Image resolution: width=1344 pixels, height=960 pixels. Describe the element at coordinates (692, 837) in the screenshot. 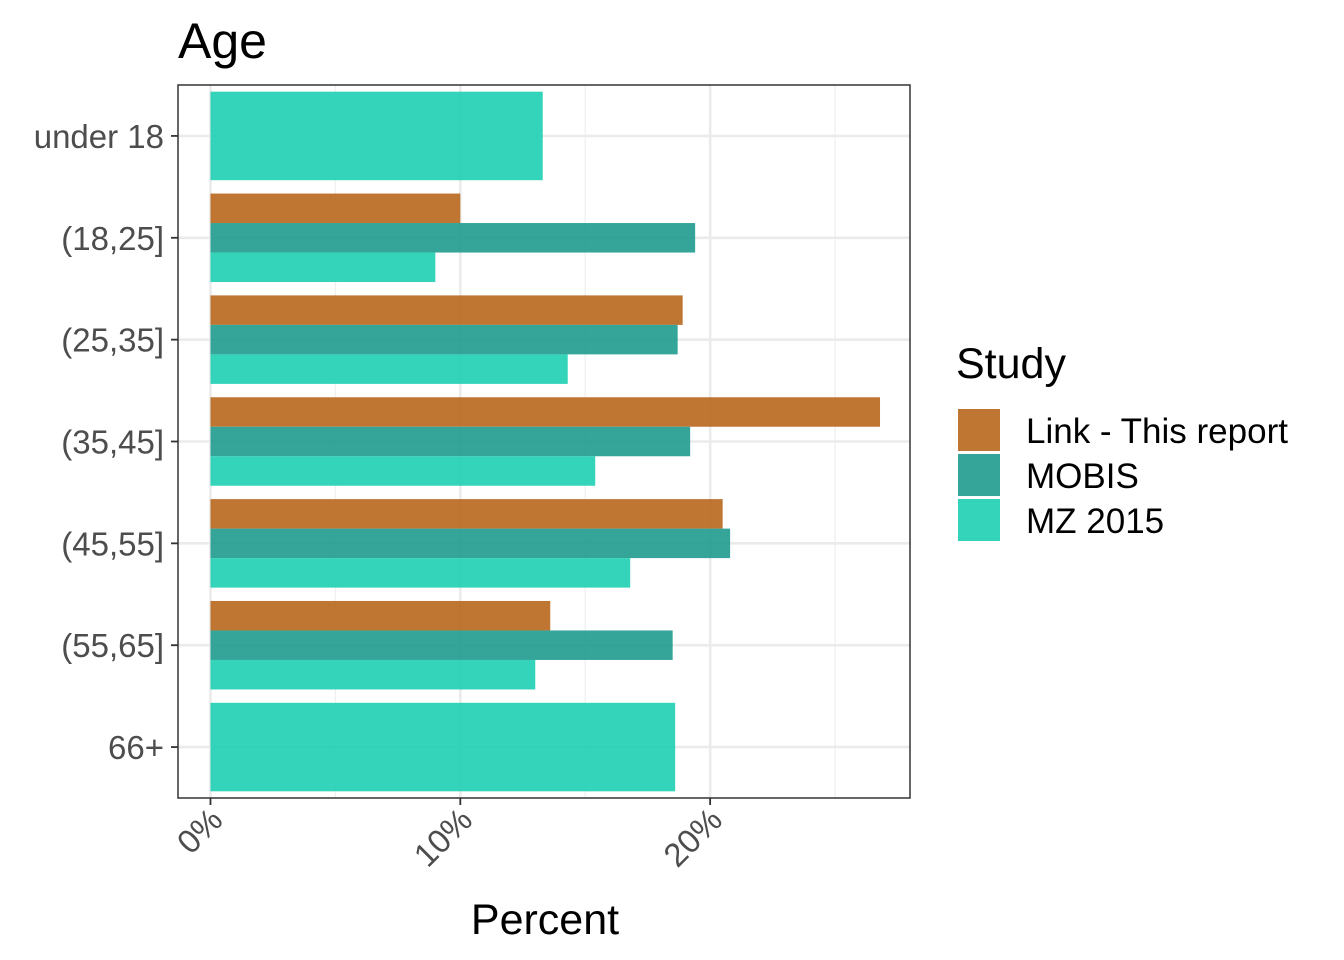

I see `x-tick-label: 20%` at that location.